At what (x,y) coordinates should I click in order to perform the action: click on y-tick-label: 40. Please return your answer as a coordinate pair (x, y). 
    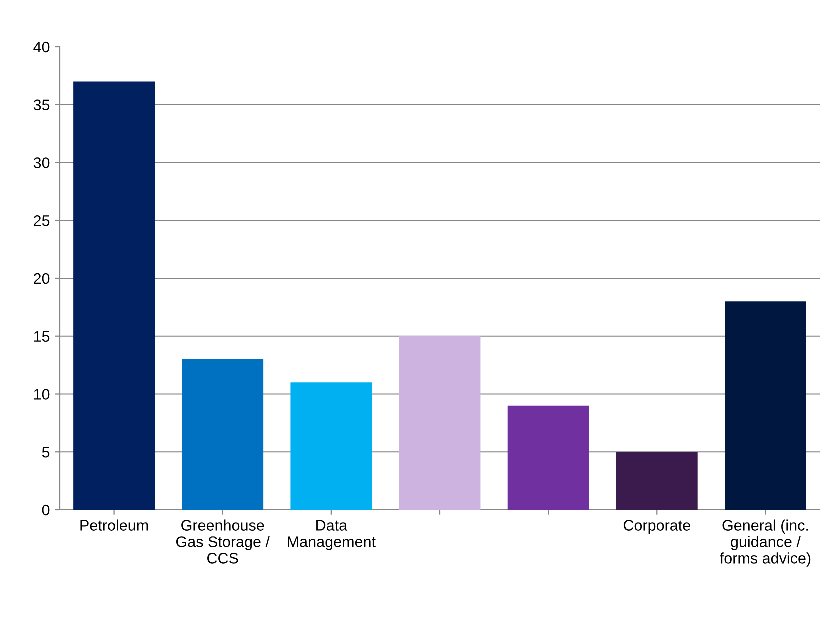
    Looking at the image, I should click on (42, 47).